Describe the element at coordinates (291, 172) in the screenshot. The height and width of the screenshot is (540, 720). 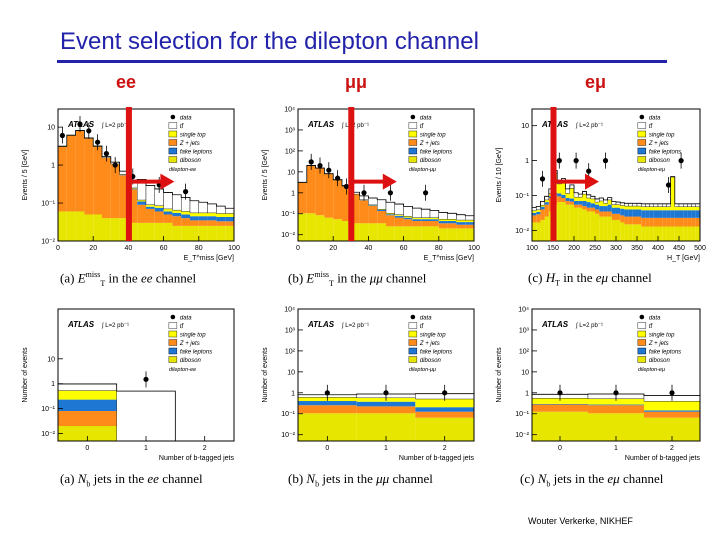
I see `y-tick-label: 10` at that location.